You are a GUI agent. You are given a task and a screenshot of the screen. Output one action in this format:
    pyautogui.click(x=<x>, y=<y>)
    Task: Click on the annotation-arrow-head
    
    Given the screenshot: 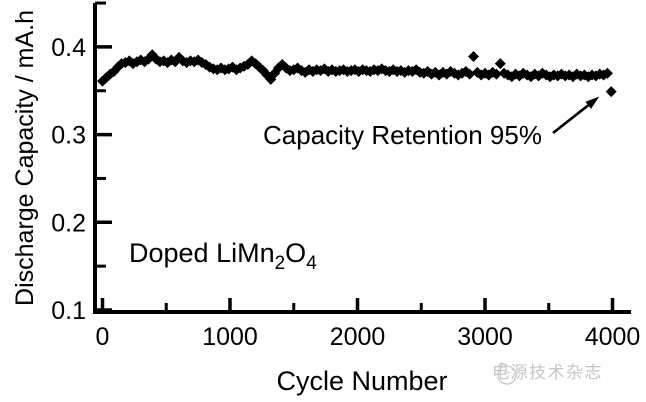 What is the action you would take?
    pyautogui.click(x=592, y=102)
    